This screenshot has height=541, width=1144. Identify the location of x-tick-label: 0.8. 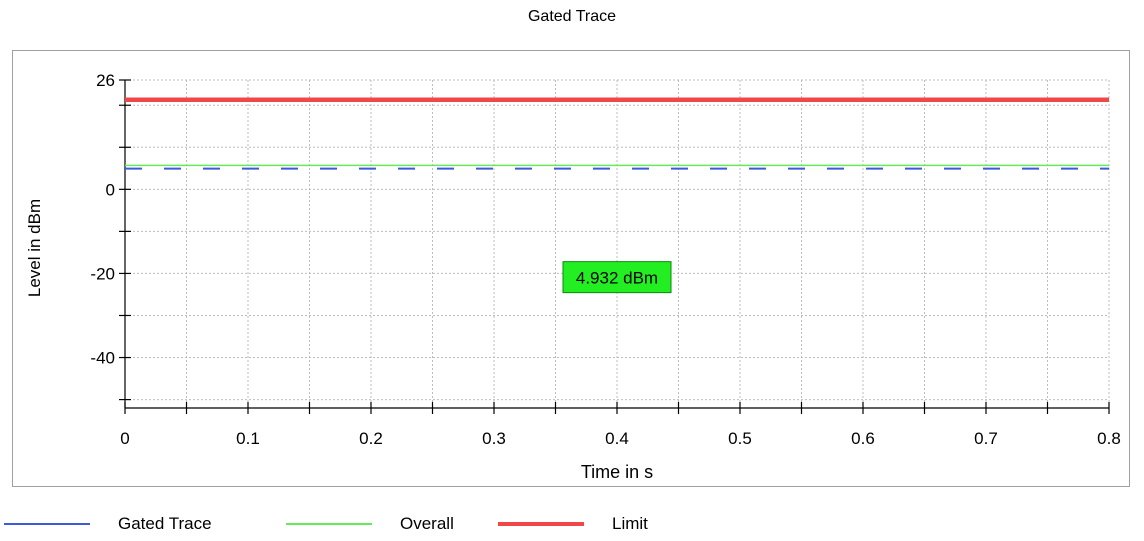
(1109, 438).